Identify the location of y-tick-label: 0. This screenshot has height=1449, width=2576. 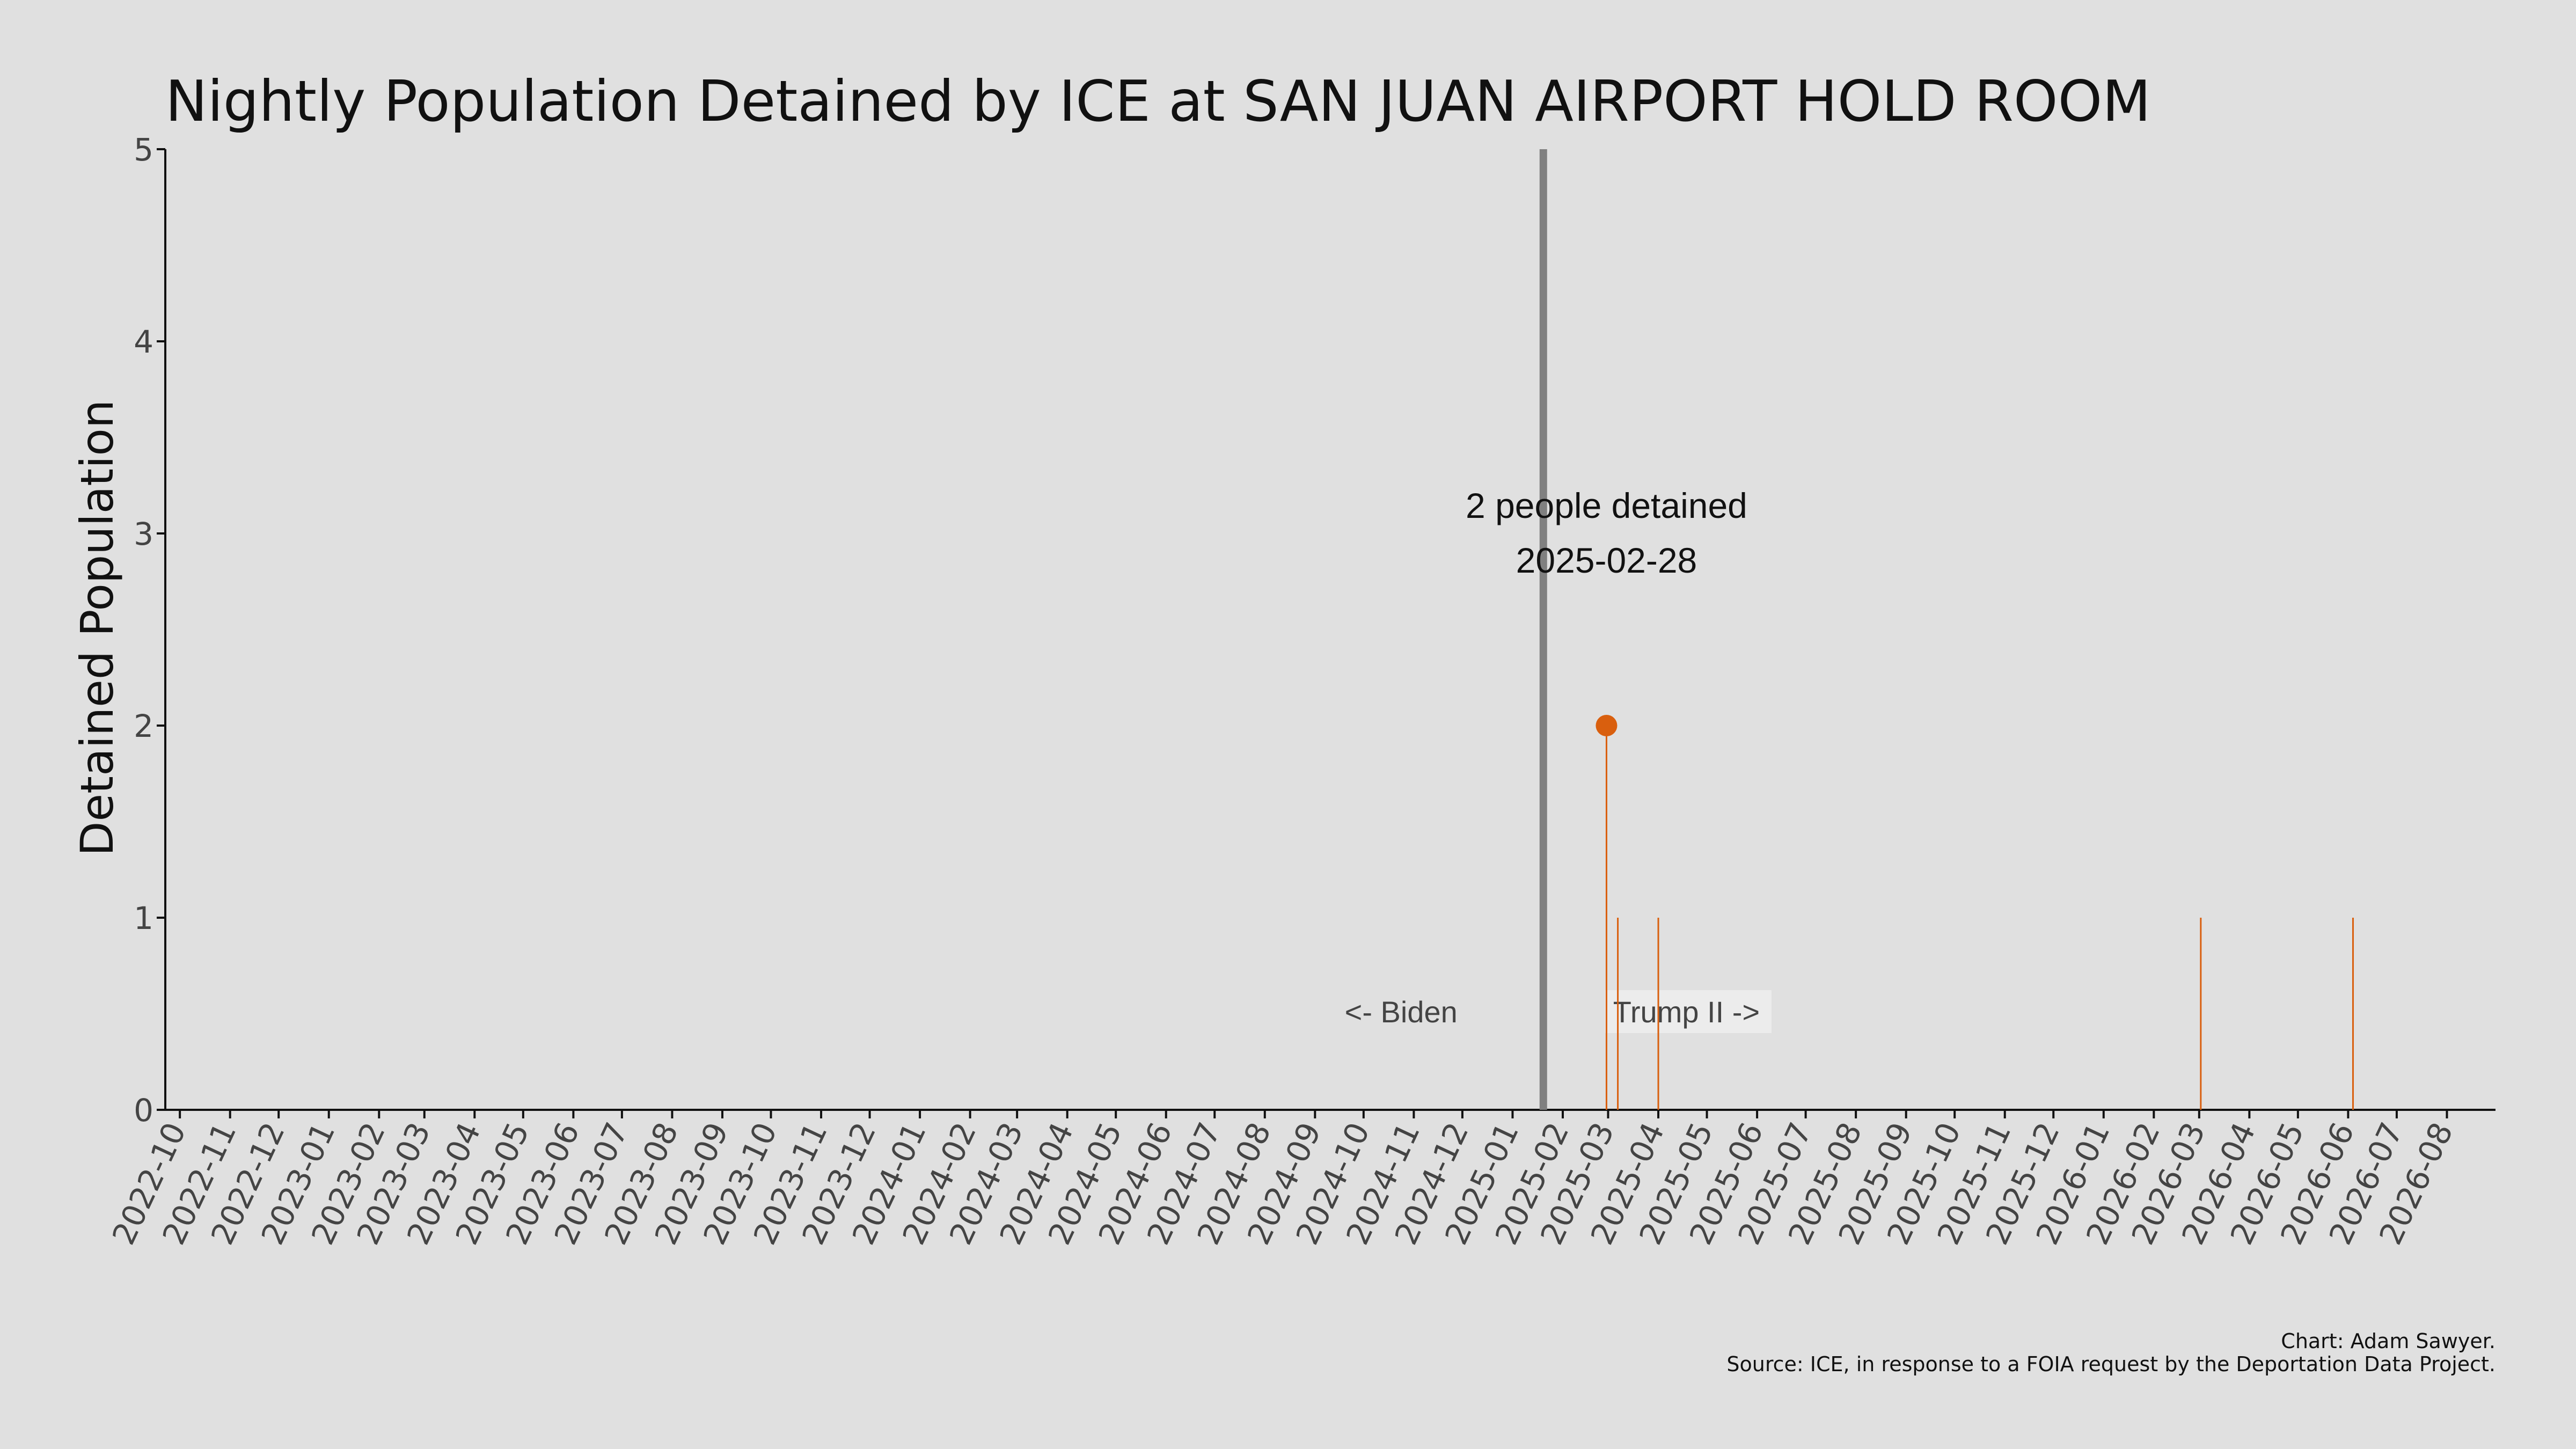
(143, 1110).